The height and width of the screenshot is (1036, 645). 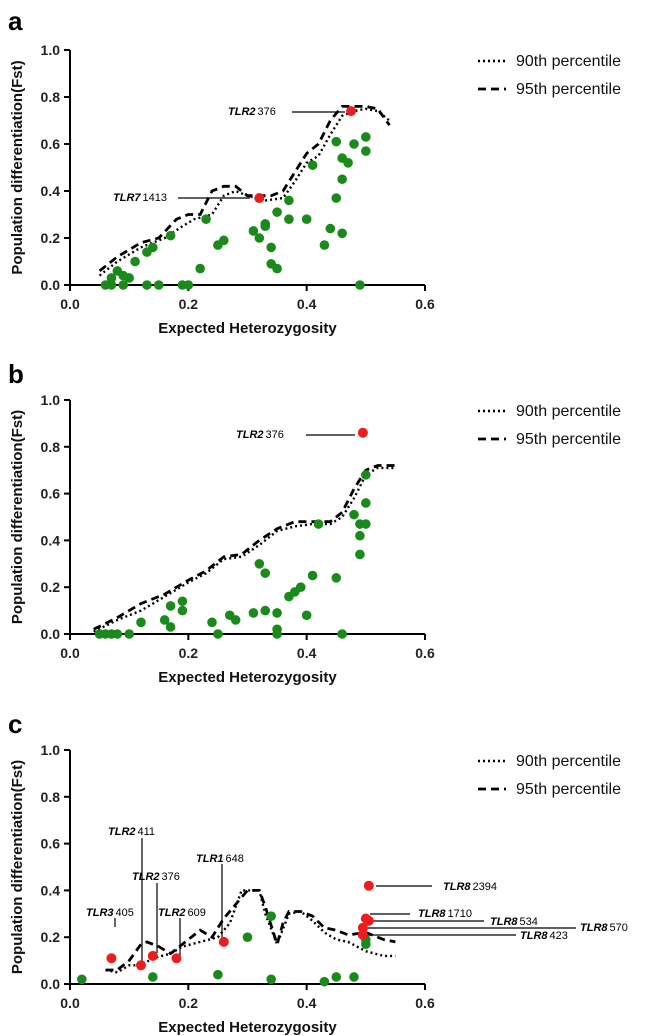 I want to click on panel-letter: b, so click(x=16, y=374).